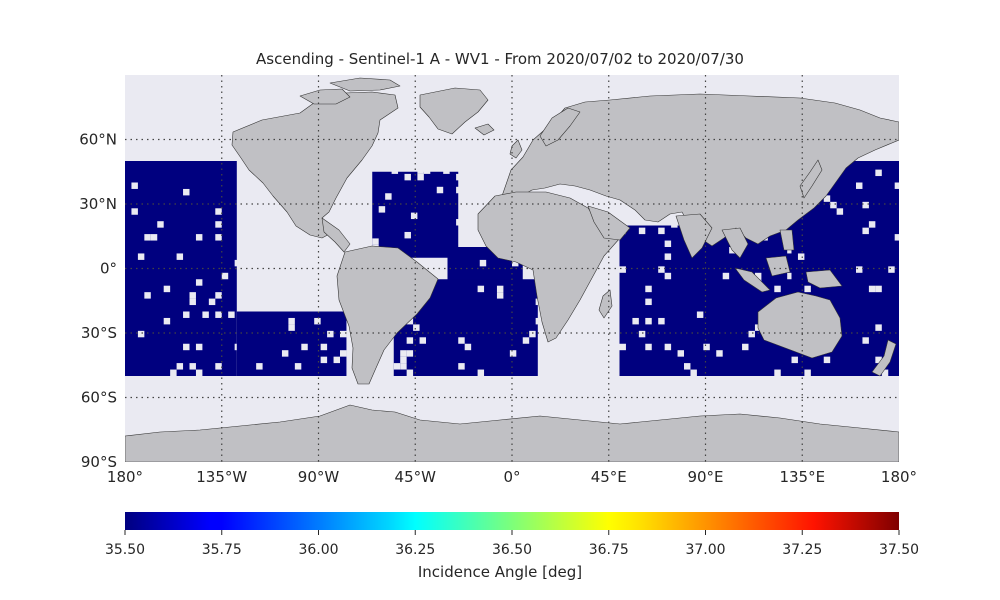 Image resolution: width=1000 pixels, height=600 pixels. I want to click on lon-tick-label: 45°E, so click(609, 477).